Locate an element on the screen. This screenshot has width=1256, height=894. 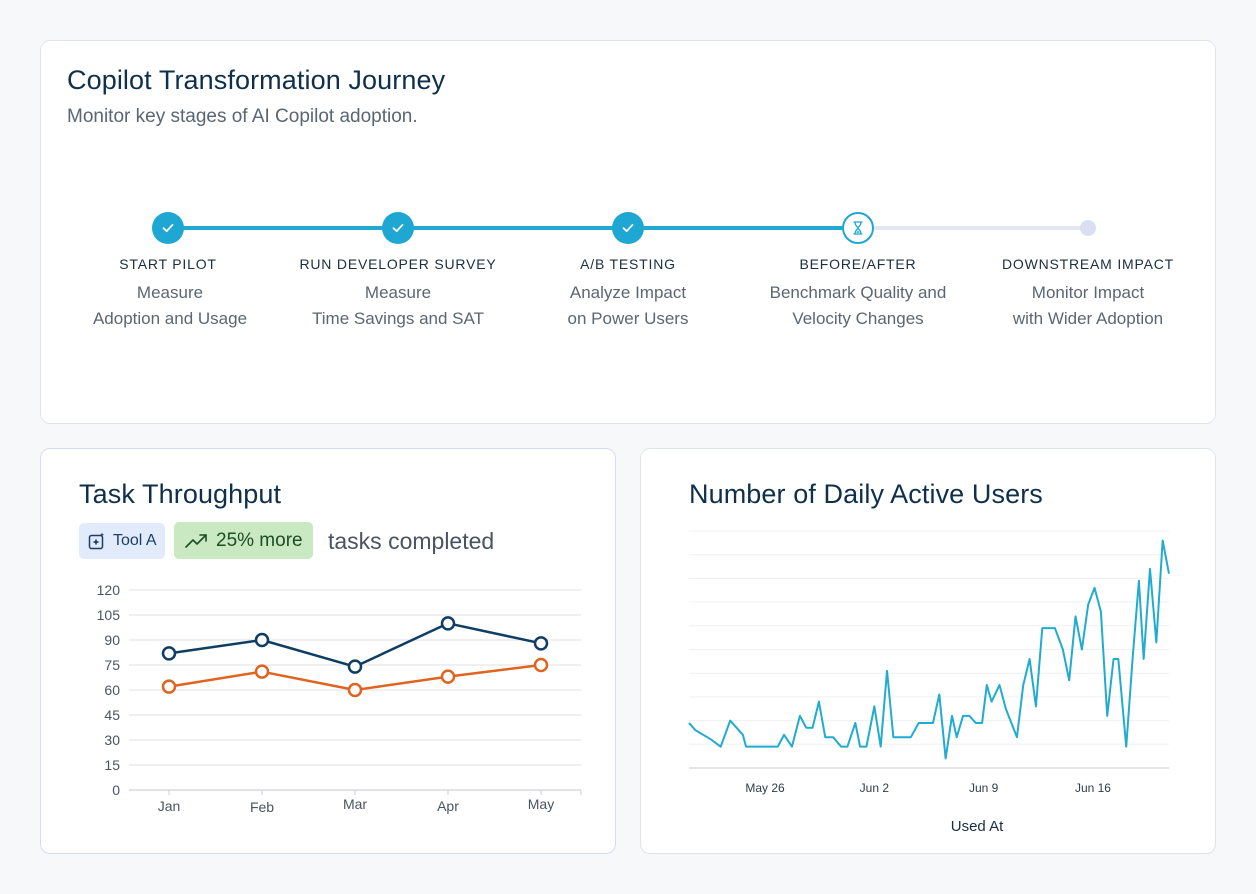
sparkle-tool-icon is located at coordinates (96, 541).